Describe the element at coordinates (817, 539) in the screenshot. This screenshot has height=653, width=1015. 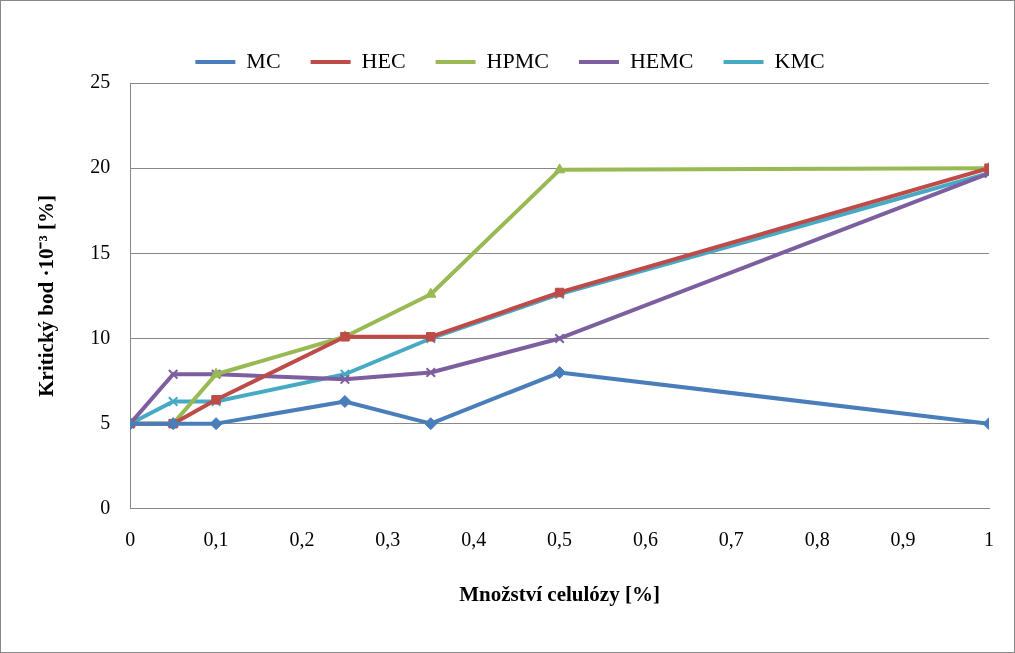
I see `x-tick-label: 0,8` at that location.